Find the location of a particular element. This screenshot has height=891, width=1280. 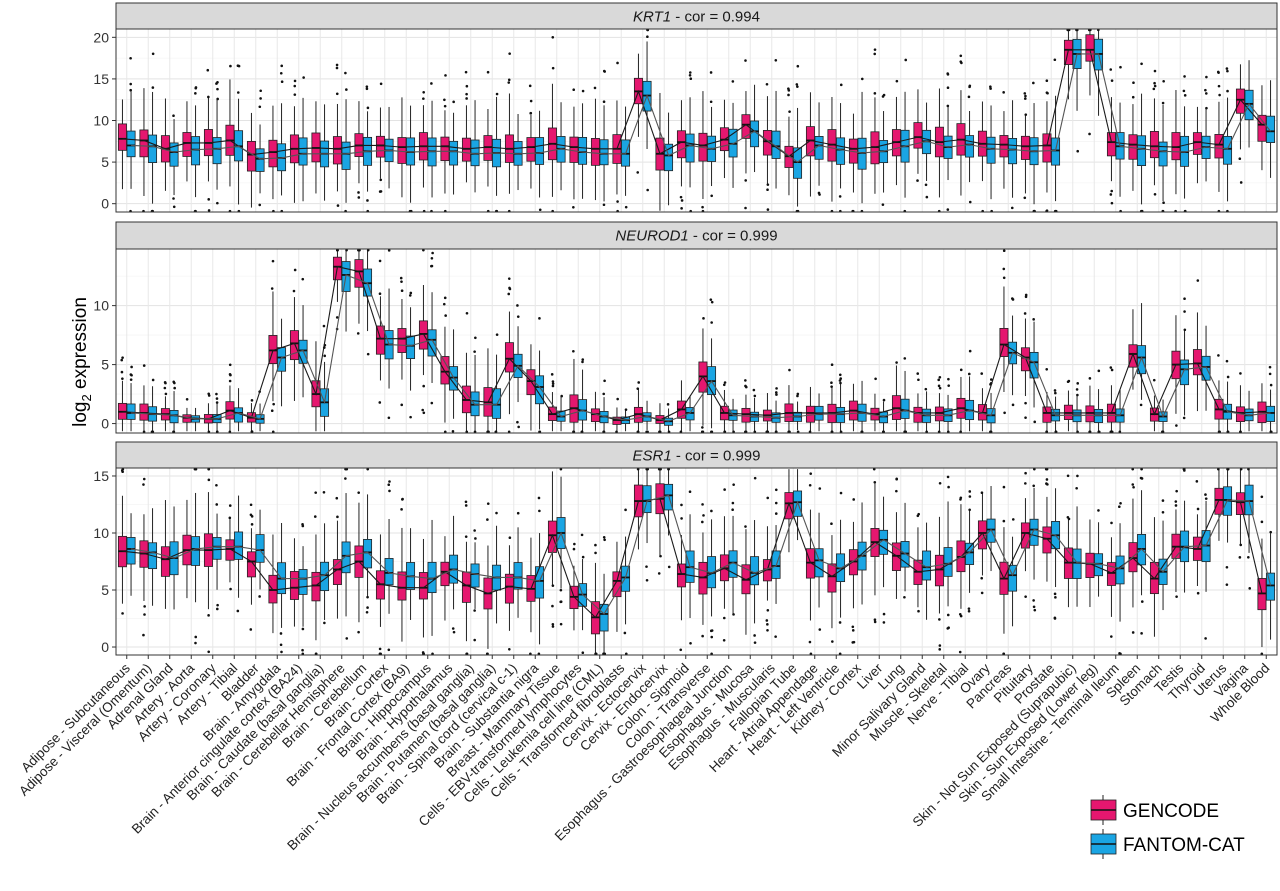

legend: GENCODE FANTOM-CAT is located at coordinates (1167, 827).